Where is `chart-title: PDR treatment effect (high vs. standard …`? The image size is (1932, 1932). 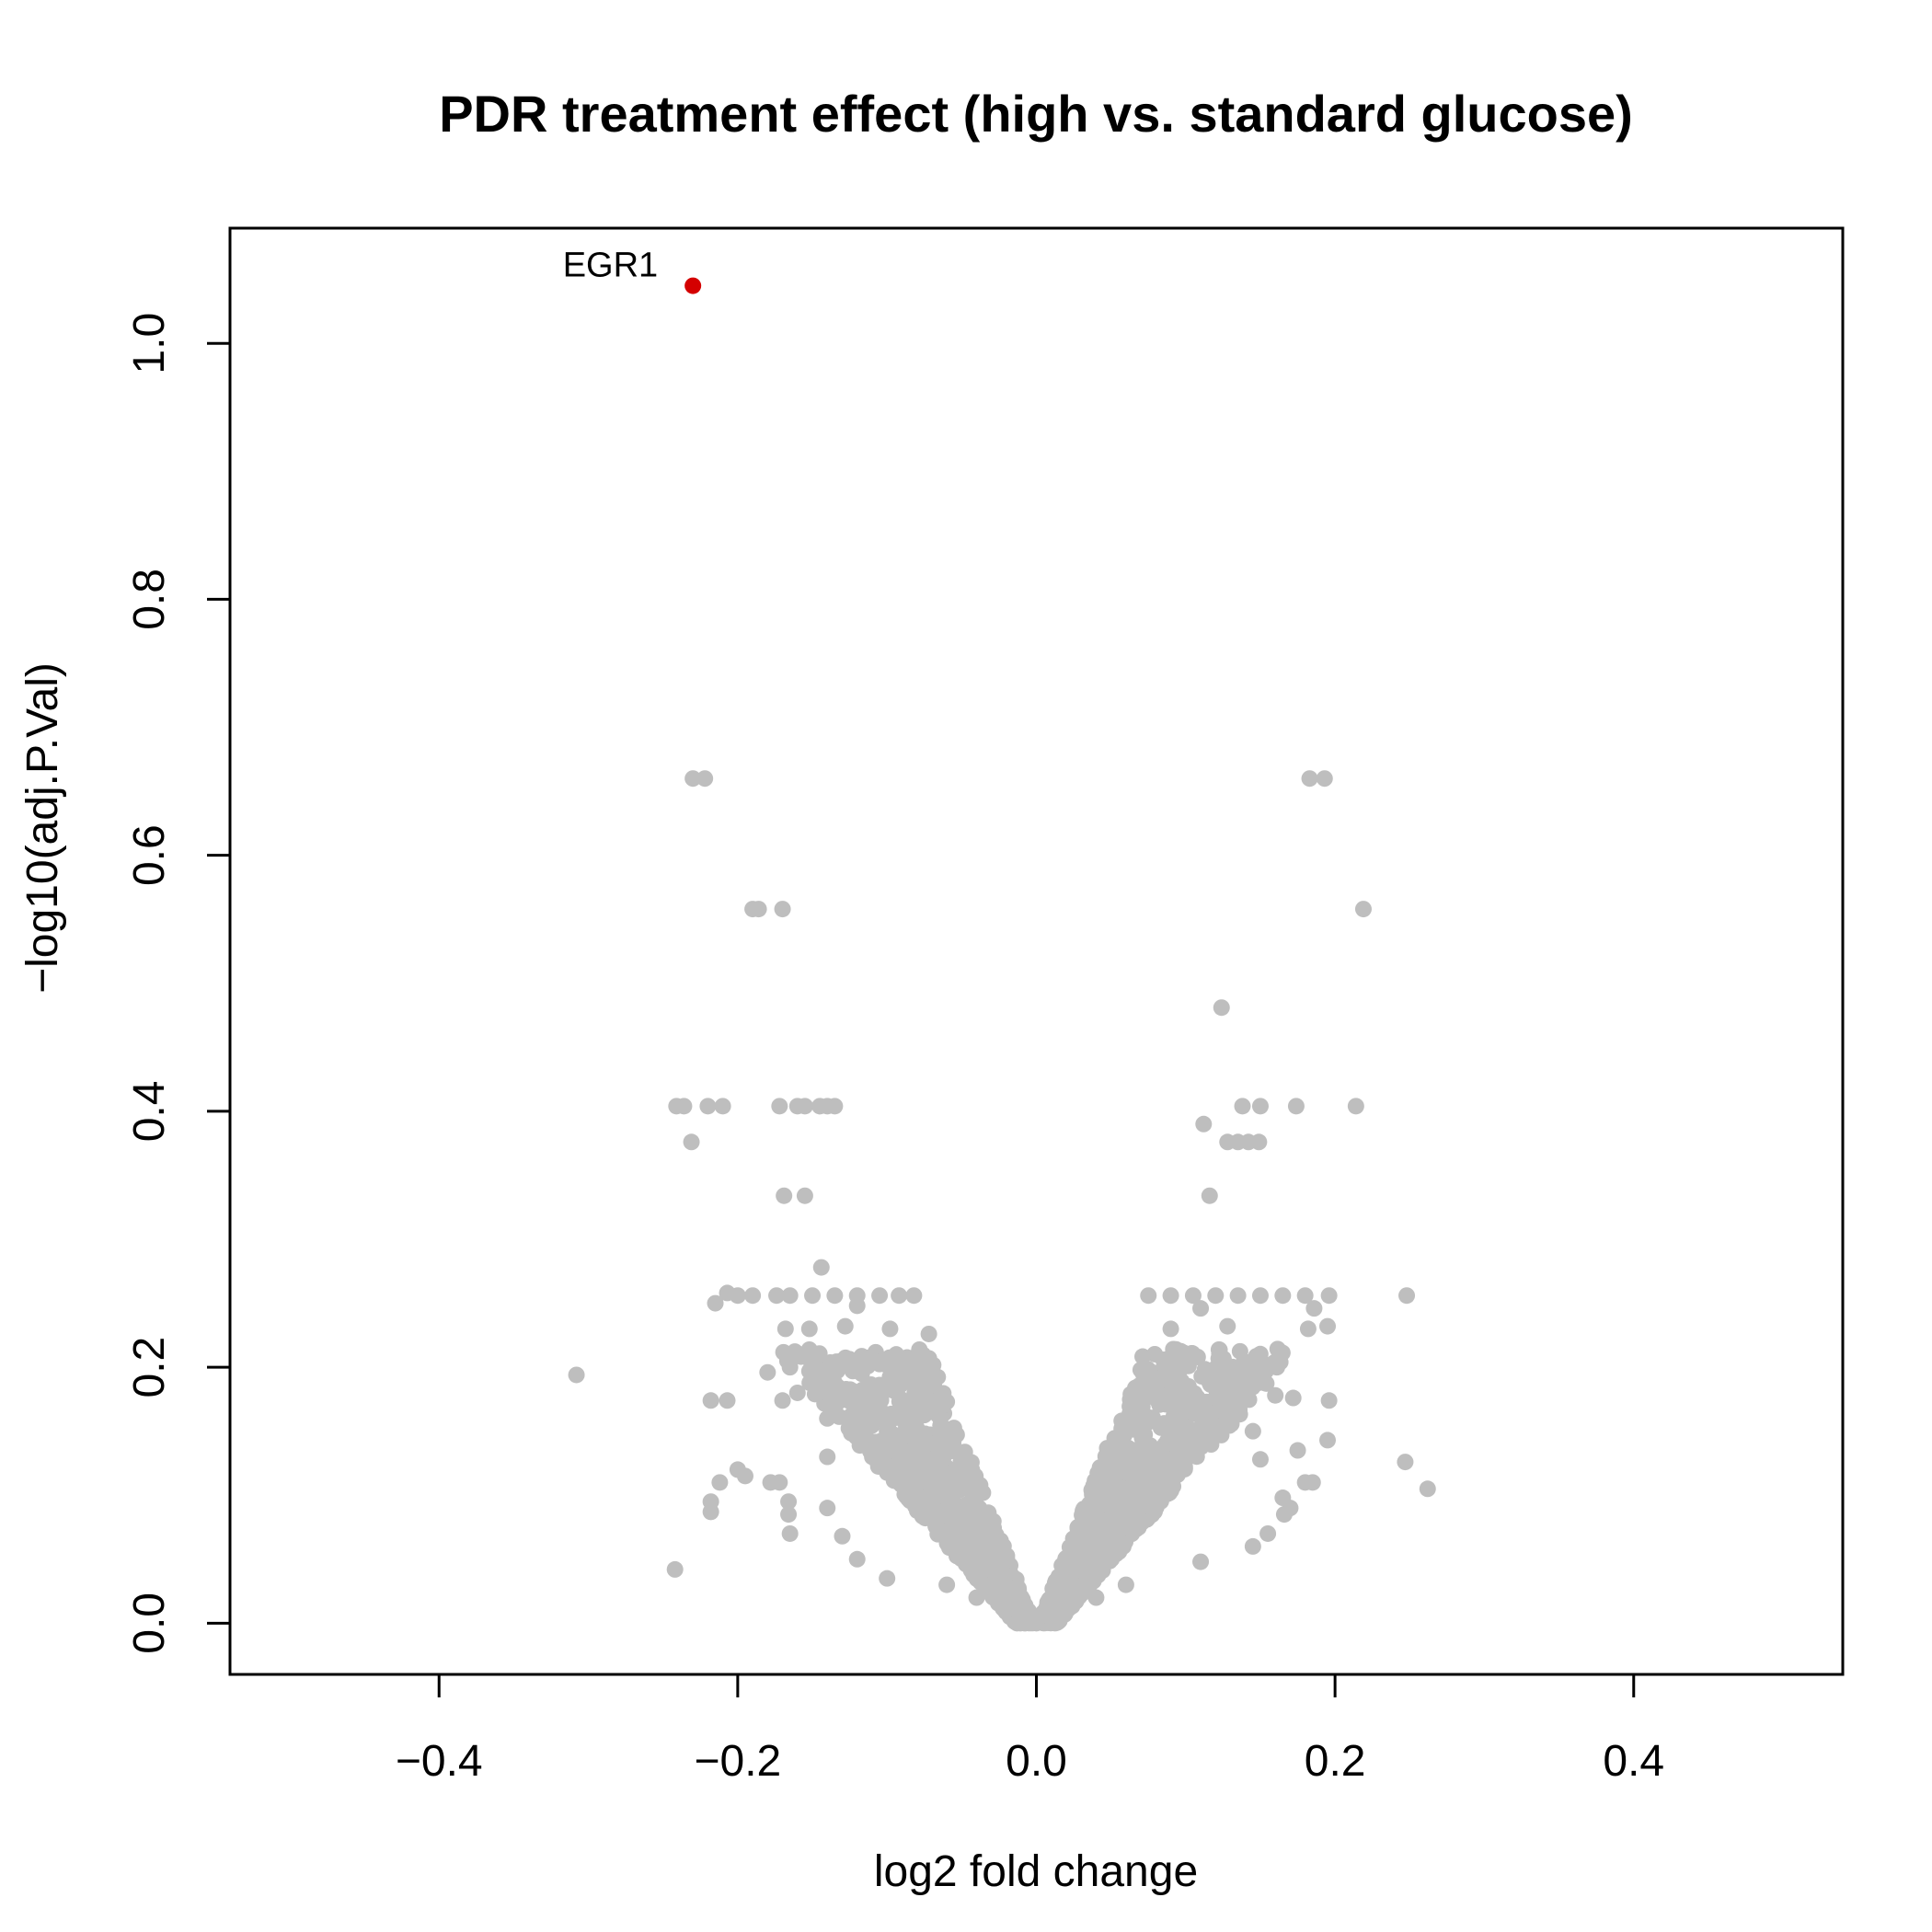
chart-title: PDR treatment effect (high vs. standard … is located at coordinates (1036, 114).